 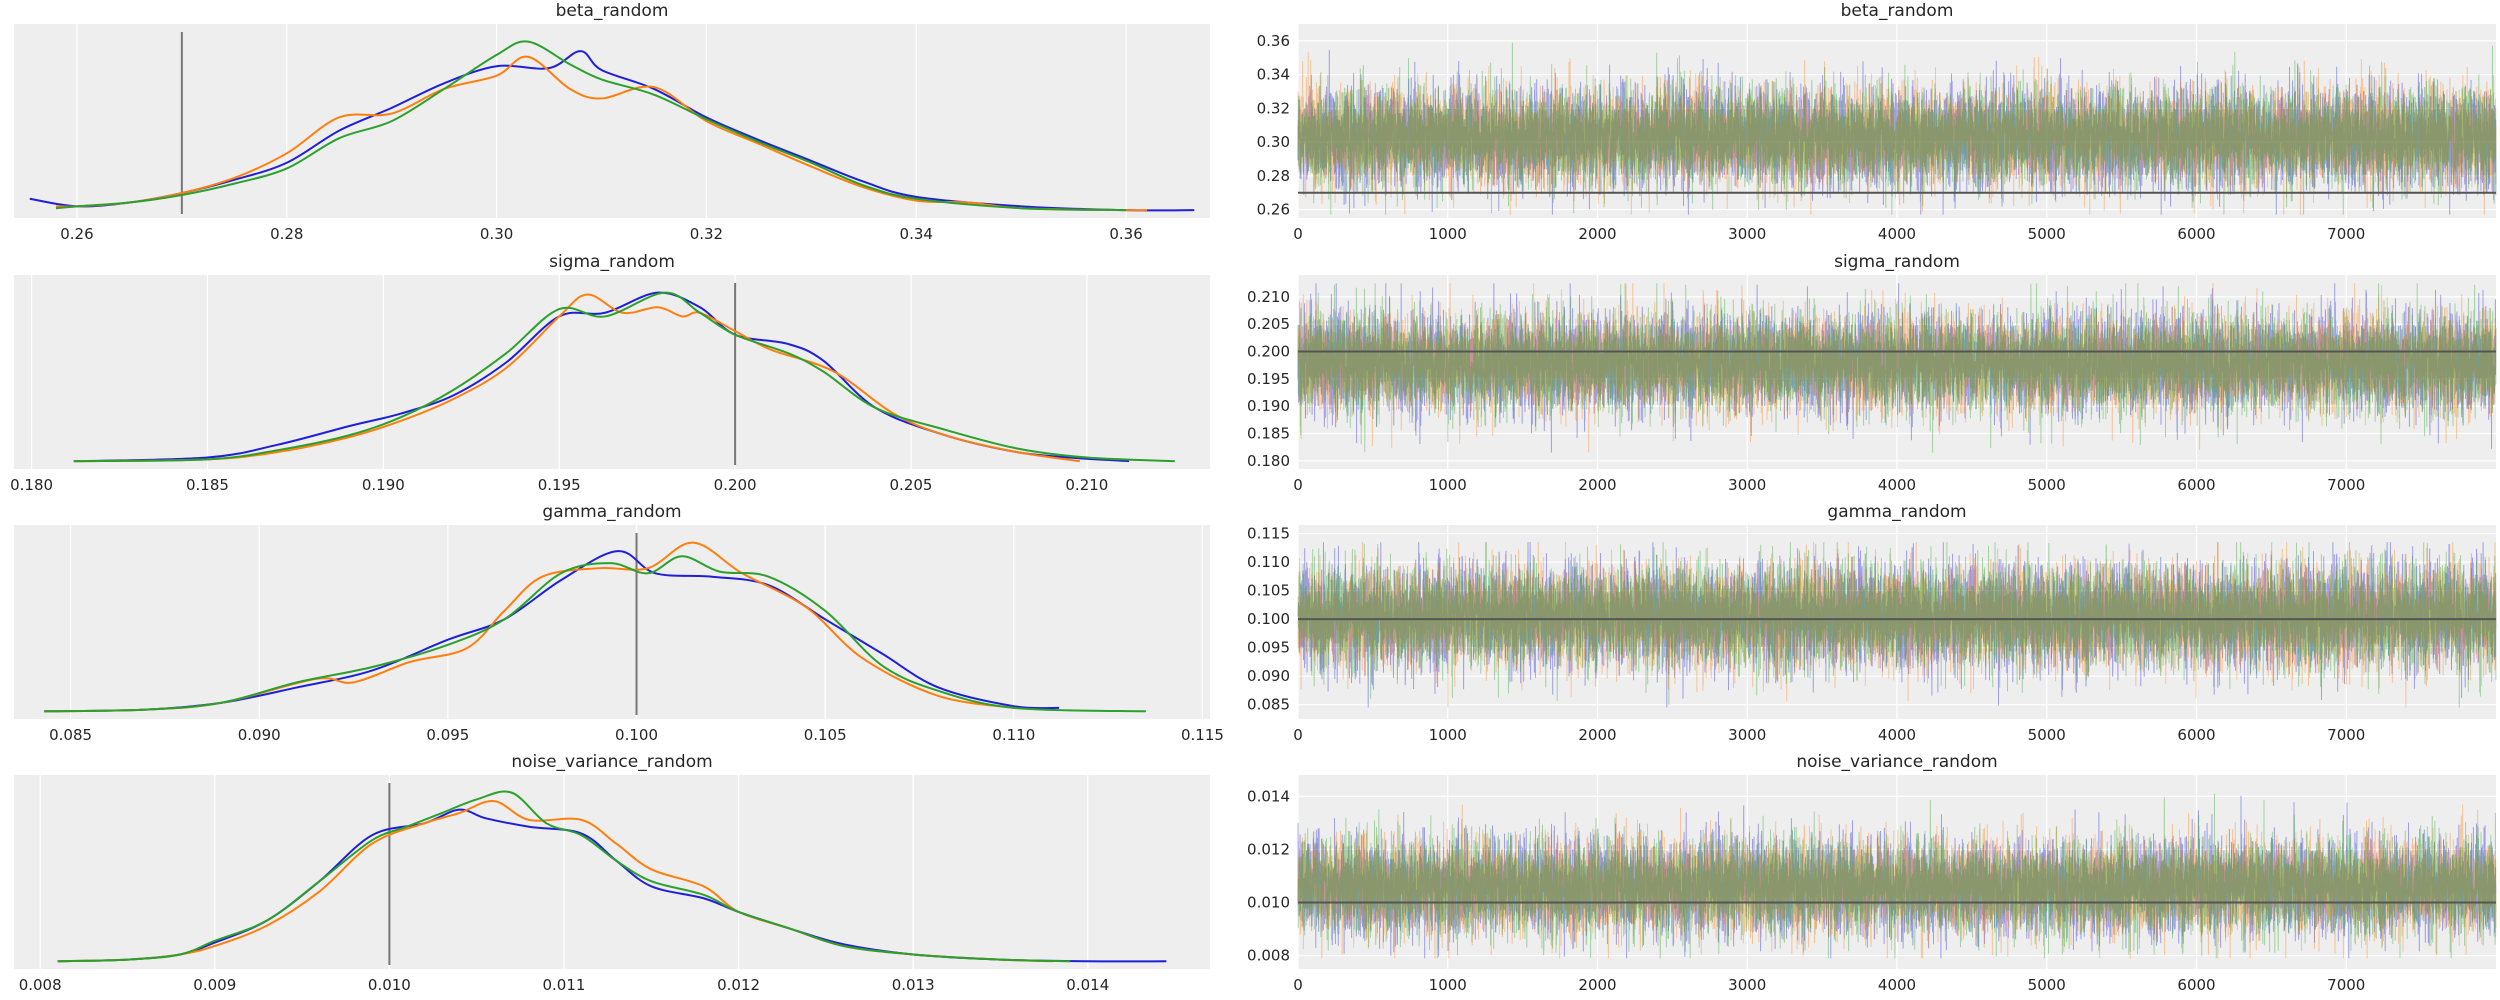 I want to click on x-tick-label: 0.30, so click(x=496, y=234).